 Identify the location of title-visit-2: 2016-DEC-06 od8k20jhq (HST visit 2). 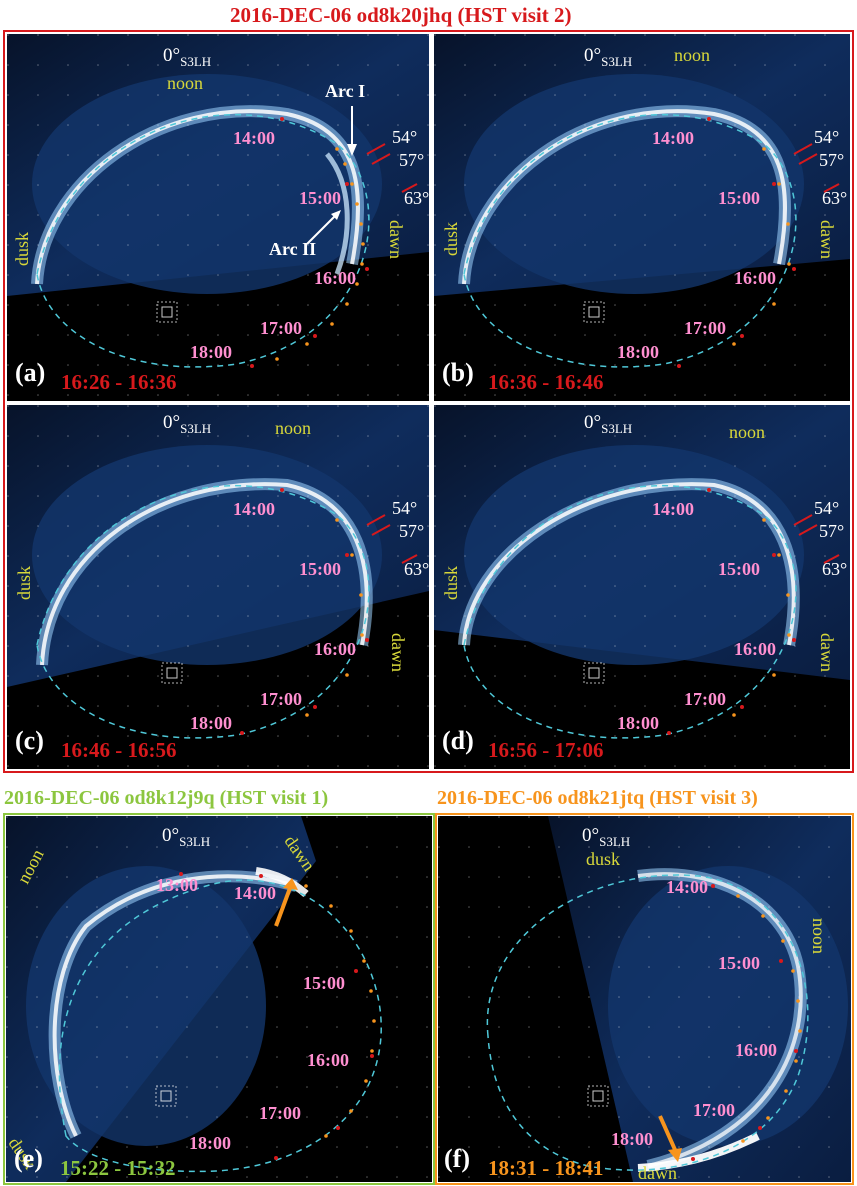
(401, 15).